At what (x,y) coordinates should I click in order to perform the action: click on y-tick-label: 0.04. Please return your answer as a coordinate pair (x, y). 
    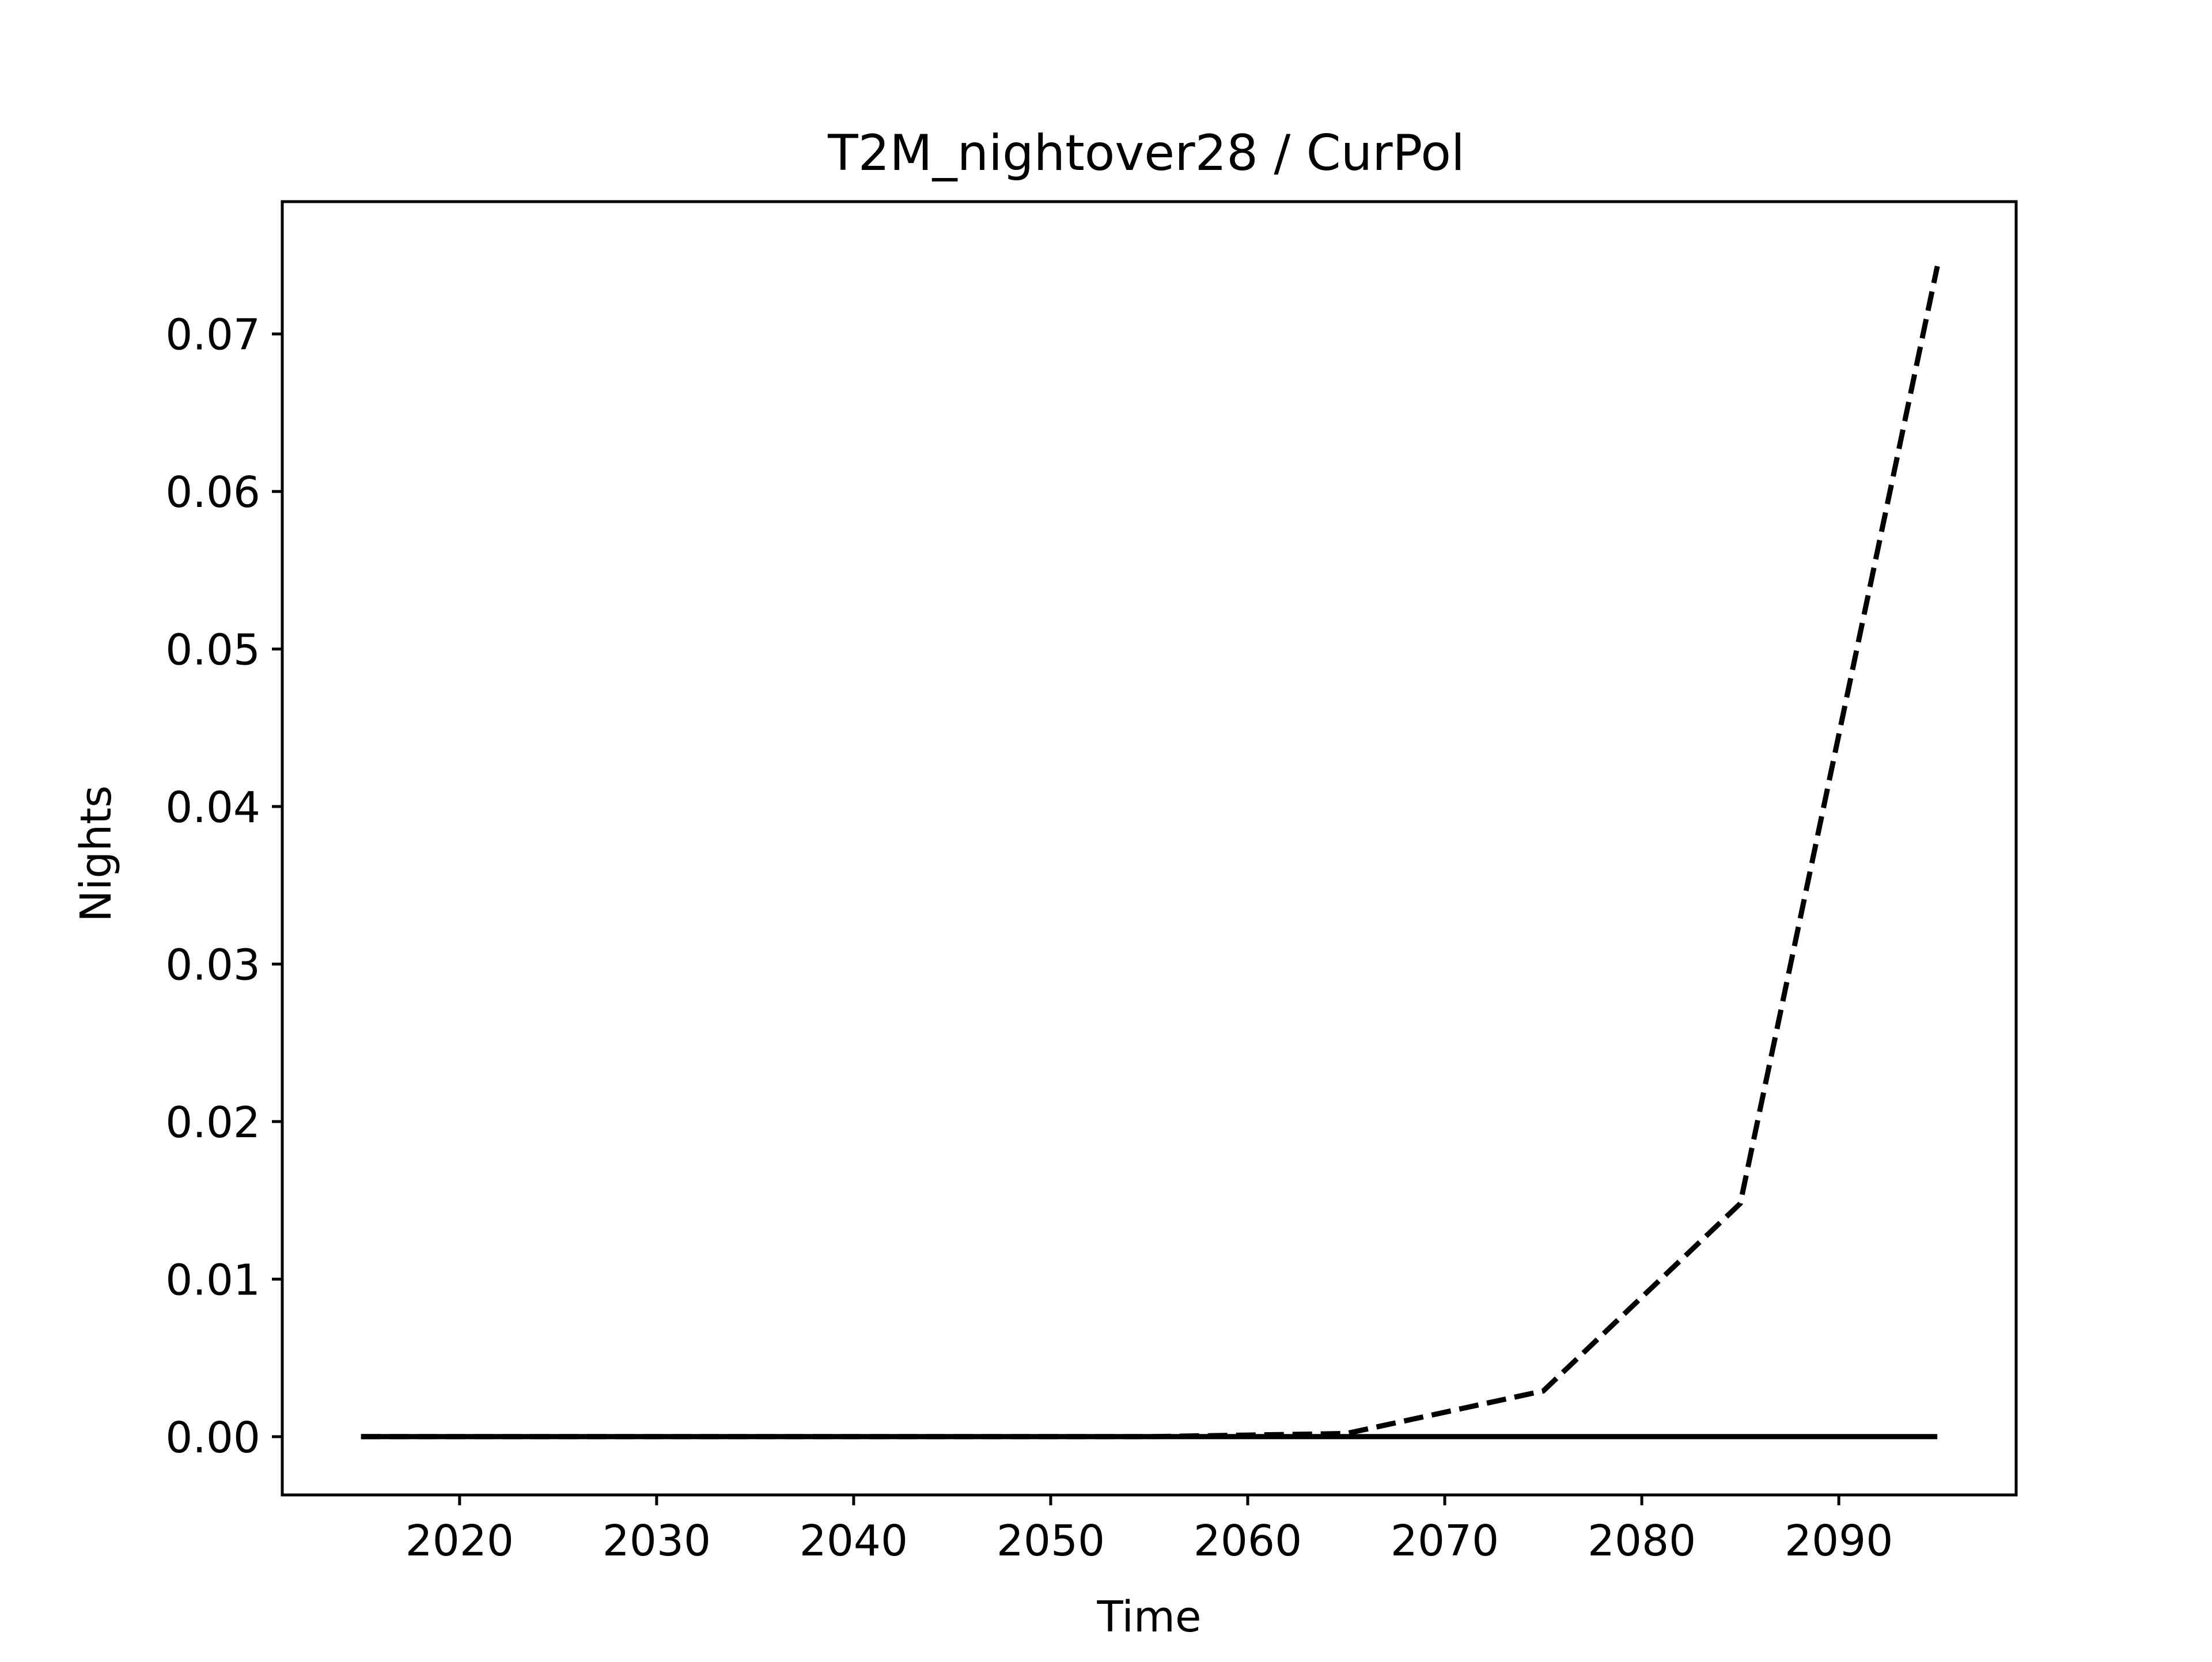
    Looking at the image, I should click on (212, 808).